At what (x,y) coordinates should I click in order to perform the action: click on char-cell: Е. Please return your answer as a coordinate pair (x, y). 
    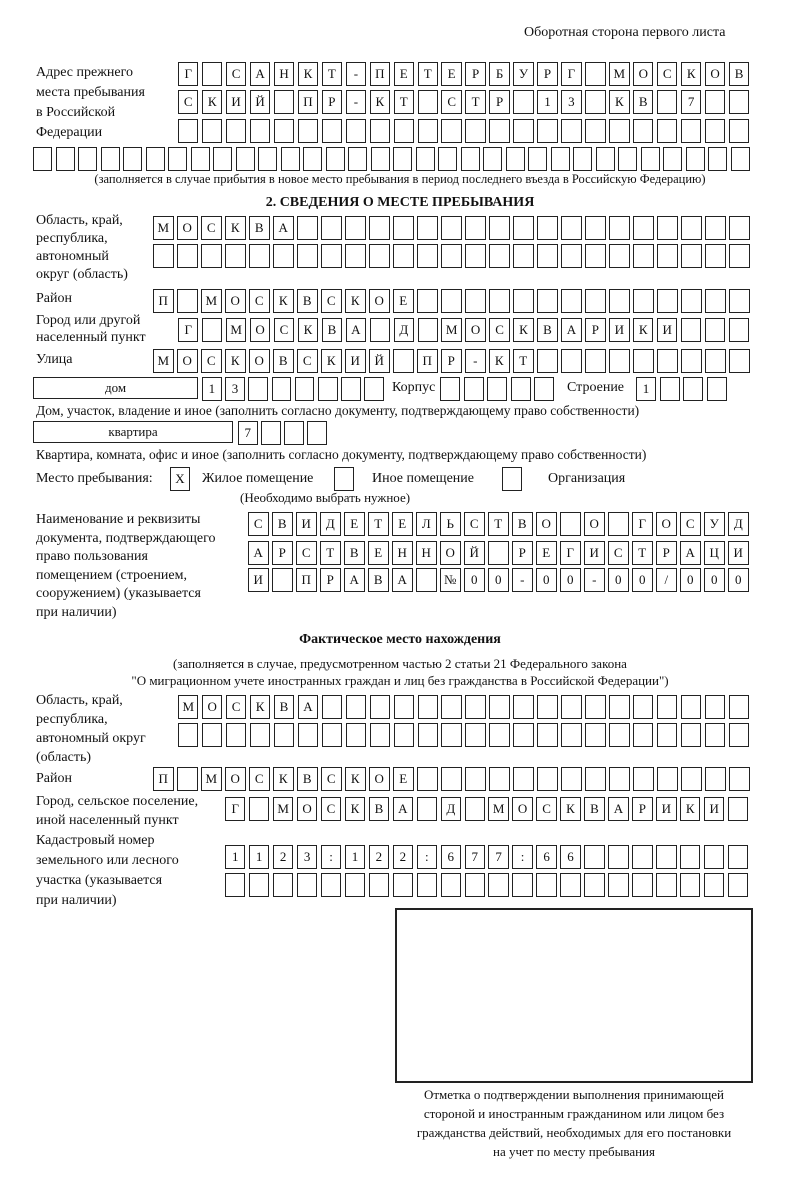
    Looking at the image, I should click on (451, 74).